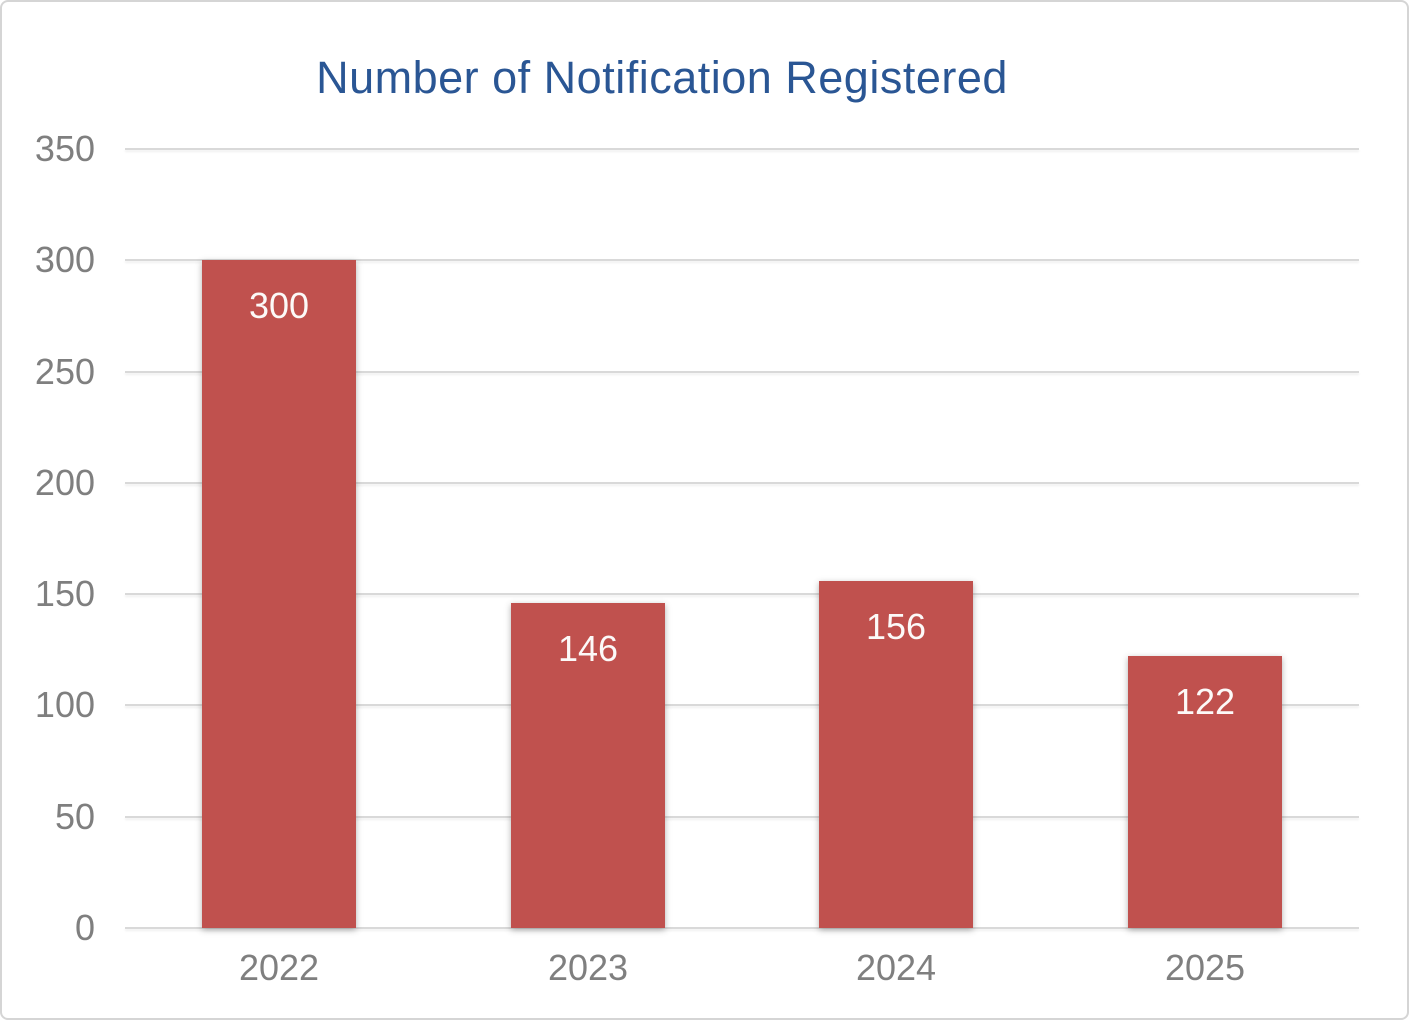  I want to click on y-axis-tick-label: 0, so click(84, 927).